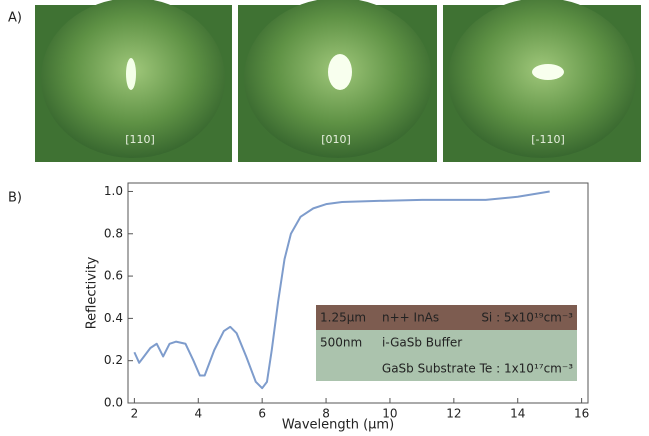 Image resolution: width=649 pixels, height=436 pixels. I want to click on x-tick-label: 4, so click(198, 414).